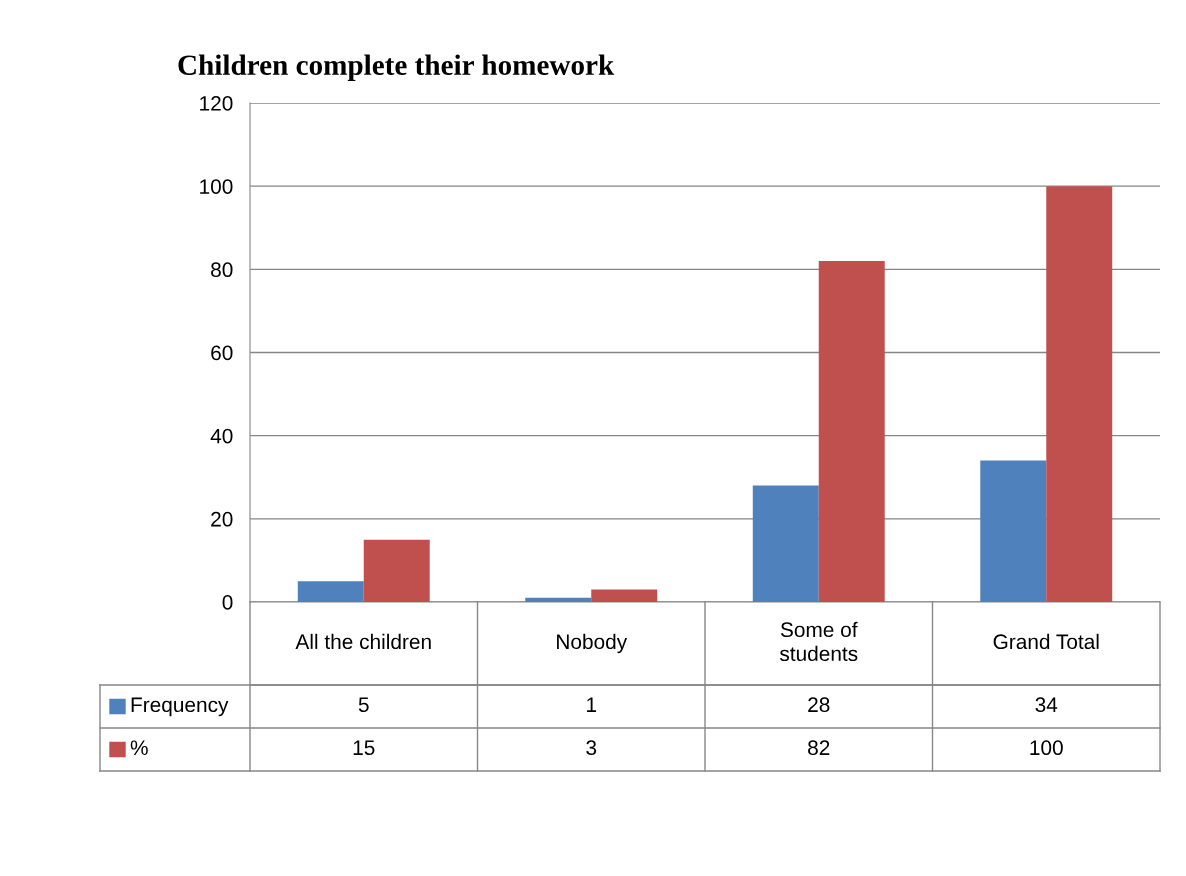 The height and width of the screenshot is (876, 1186). Describe the element at coordinates (222, 353) in the screenshot. I see `y-tick-label: 60` at that location.